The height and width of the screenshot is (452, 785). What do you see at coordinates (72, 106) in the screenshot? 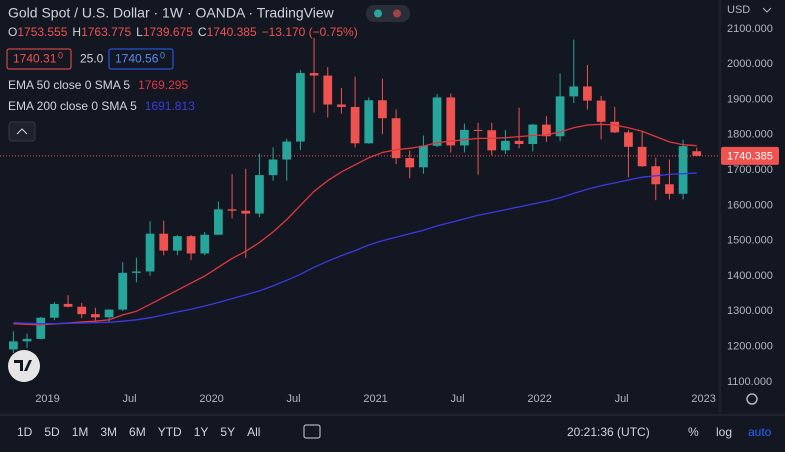
I see `indicator-name: EMA 200 close 0 SMA 5` at bounding box center [72, 106].